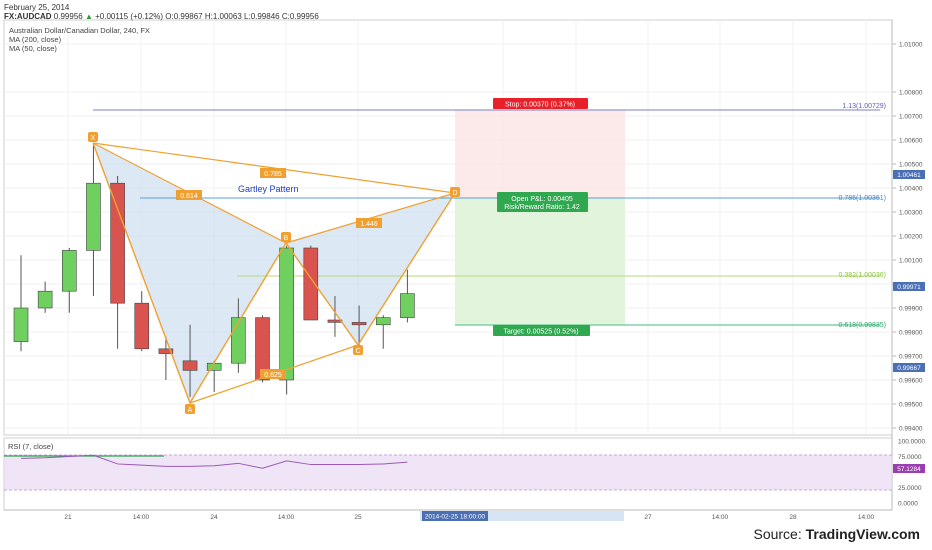 The image size is (932, 550). Describe the element at coordinates (37, 7) in the screenshot. I see `chart-date: February 25, 2014` at that location.